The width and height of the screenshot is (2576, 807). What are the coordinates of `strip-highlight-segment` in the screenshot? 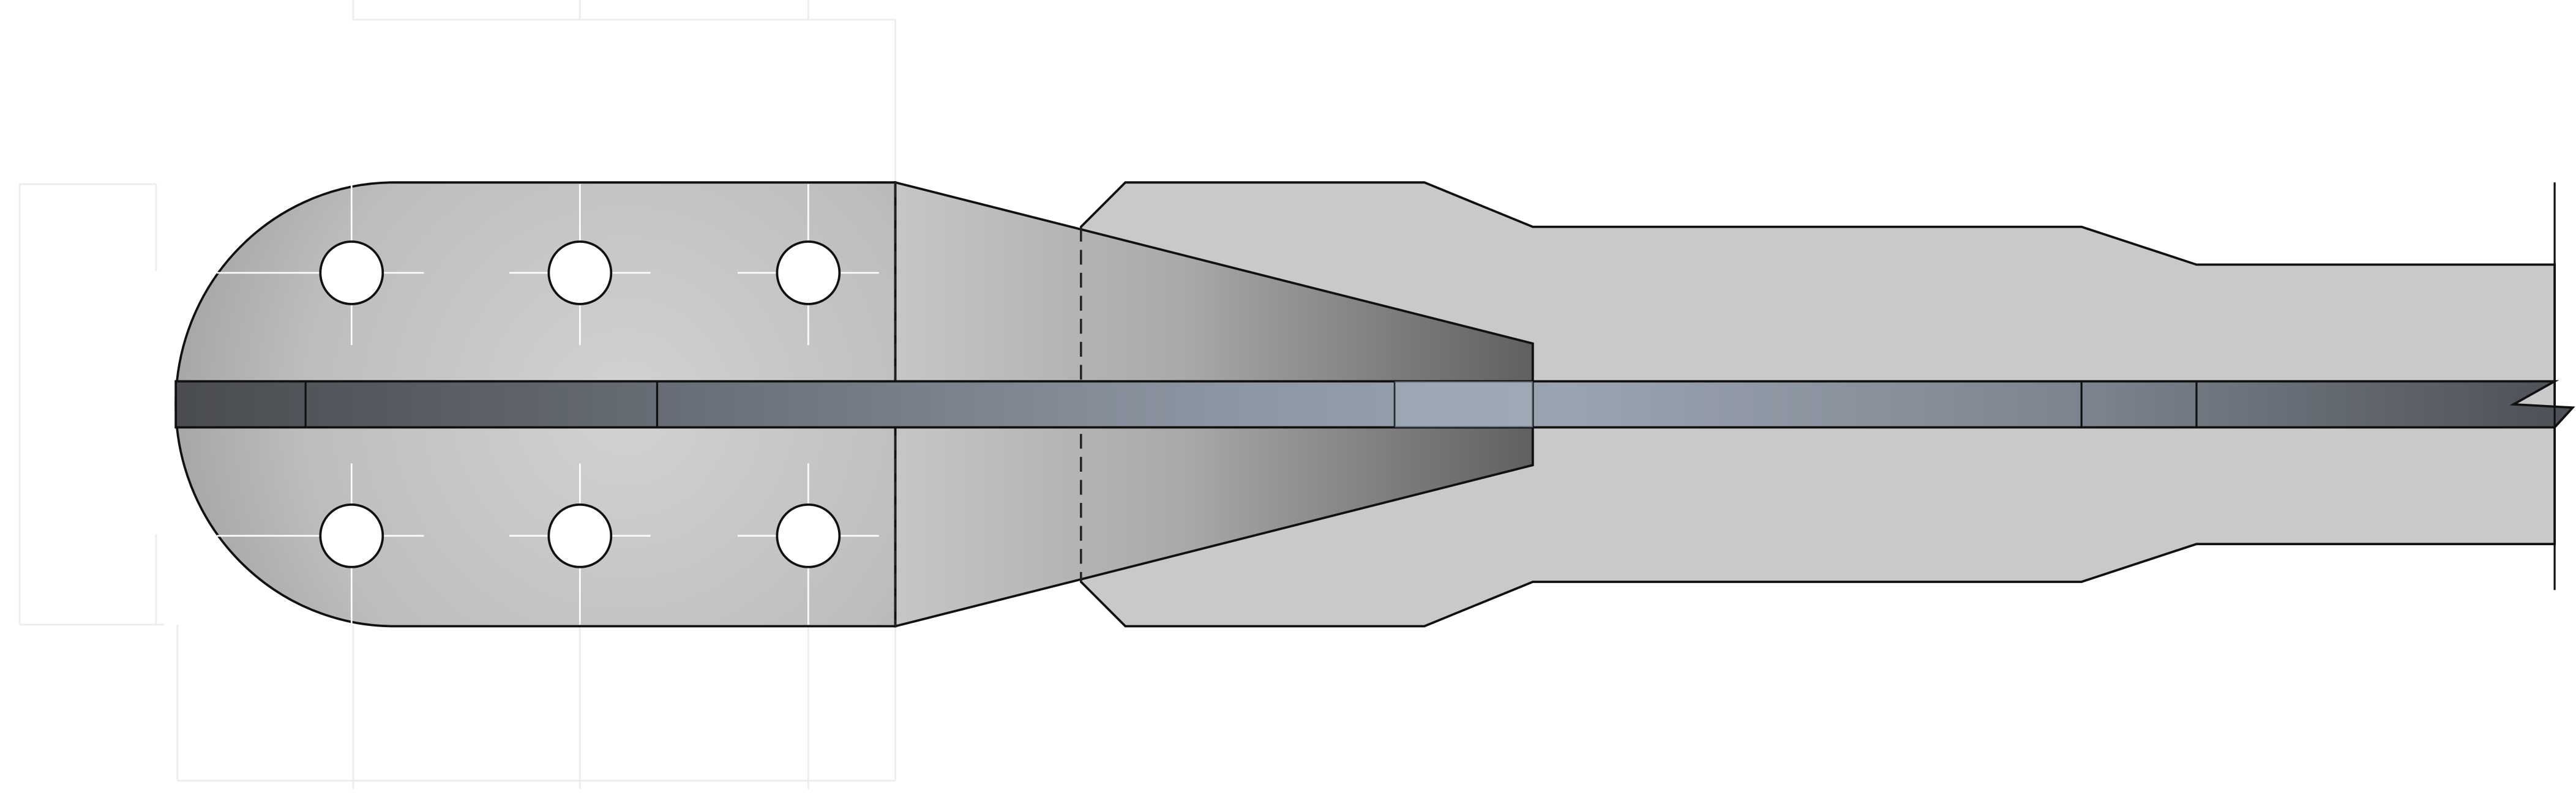 It's located at (1464, 404).